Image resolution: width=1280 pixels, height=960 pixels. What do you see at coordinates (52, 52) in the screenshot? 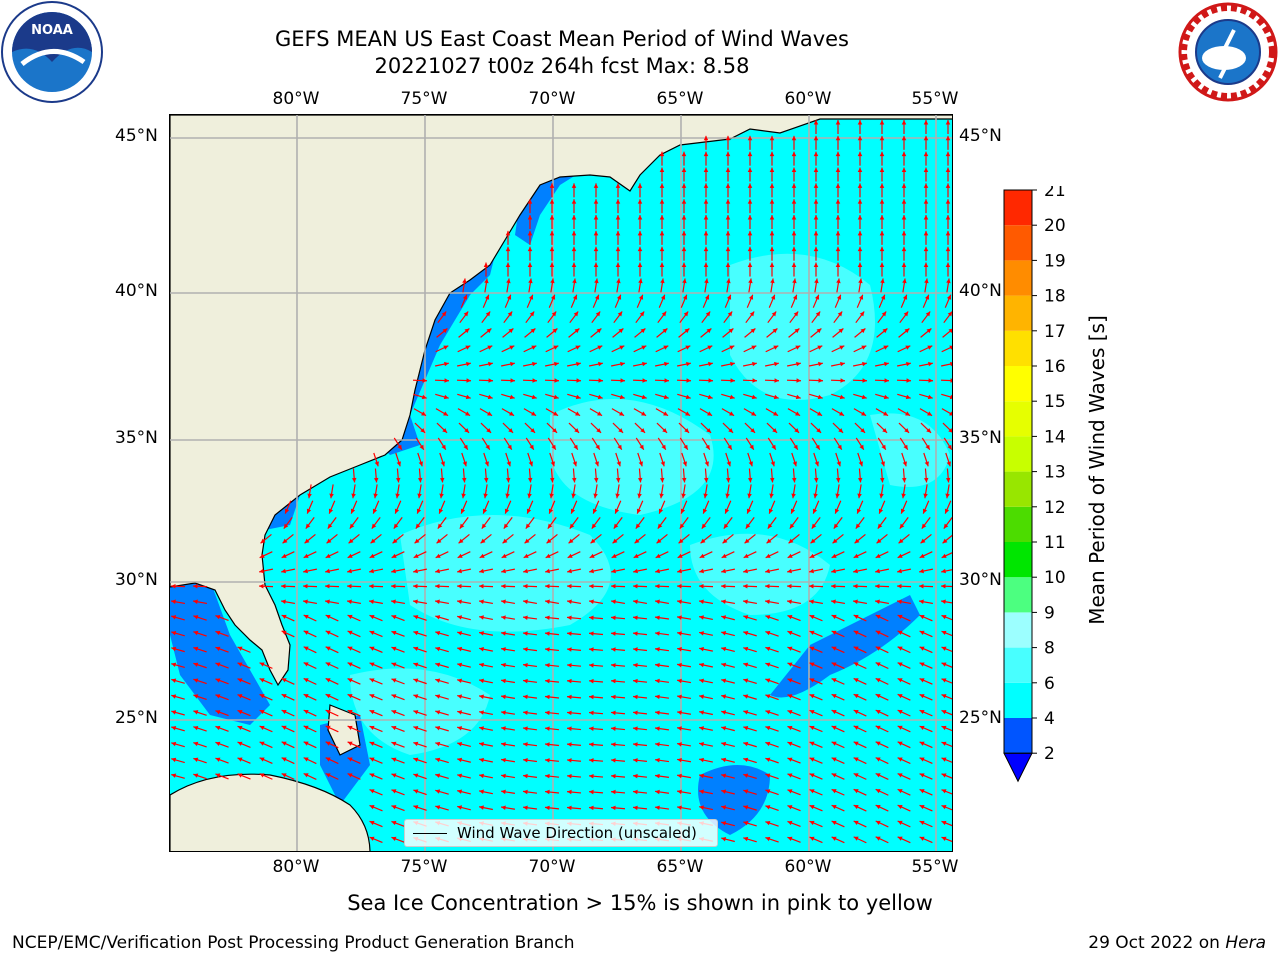
I see `noaa-logo: NOAA` at bounding box center [52, 52].